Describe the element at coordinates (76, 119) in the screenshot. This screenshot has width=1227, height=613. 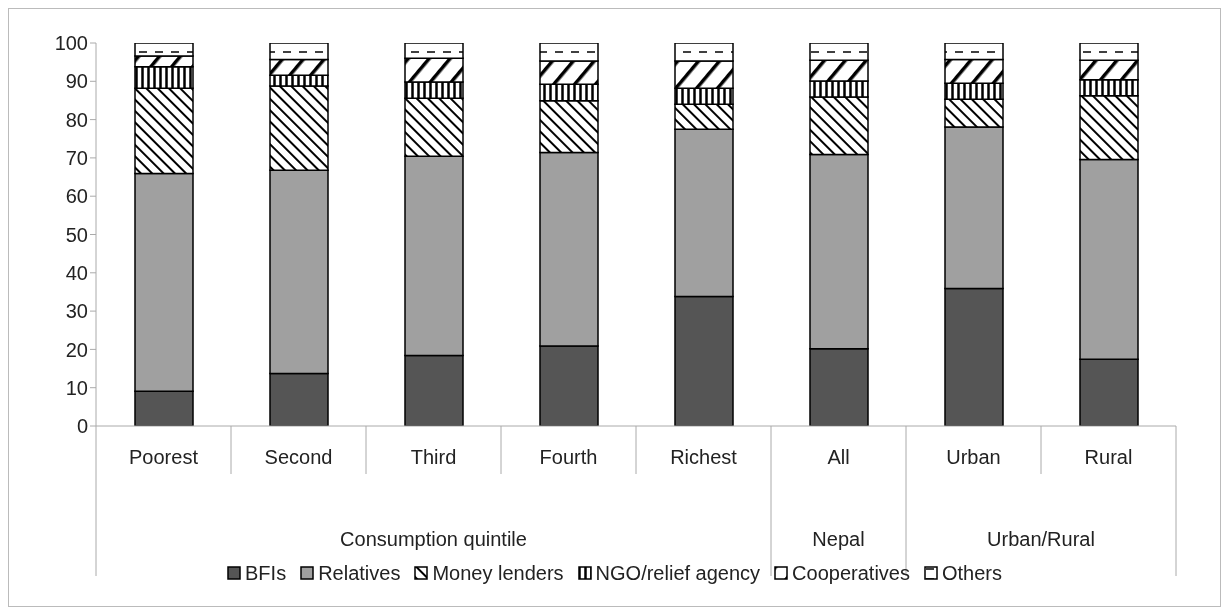
I see `y-tick-label: 80` at that location.